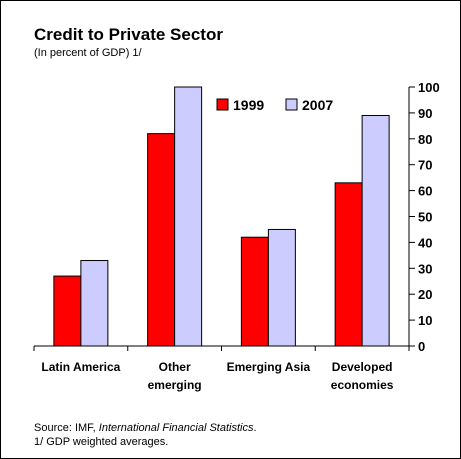  I want to click on category-label-1: Latin America, so click(80, 367).